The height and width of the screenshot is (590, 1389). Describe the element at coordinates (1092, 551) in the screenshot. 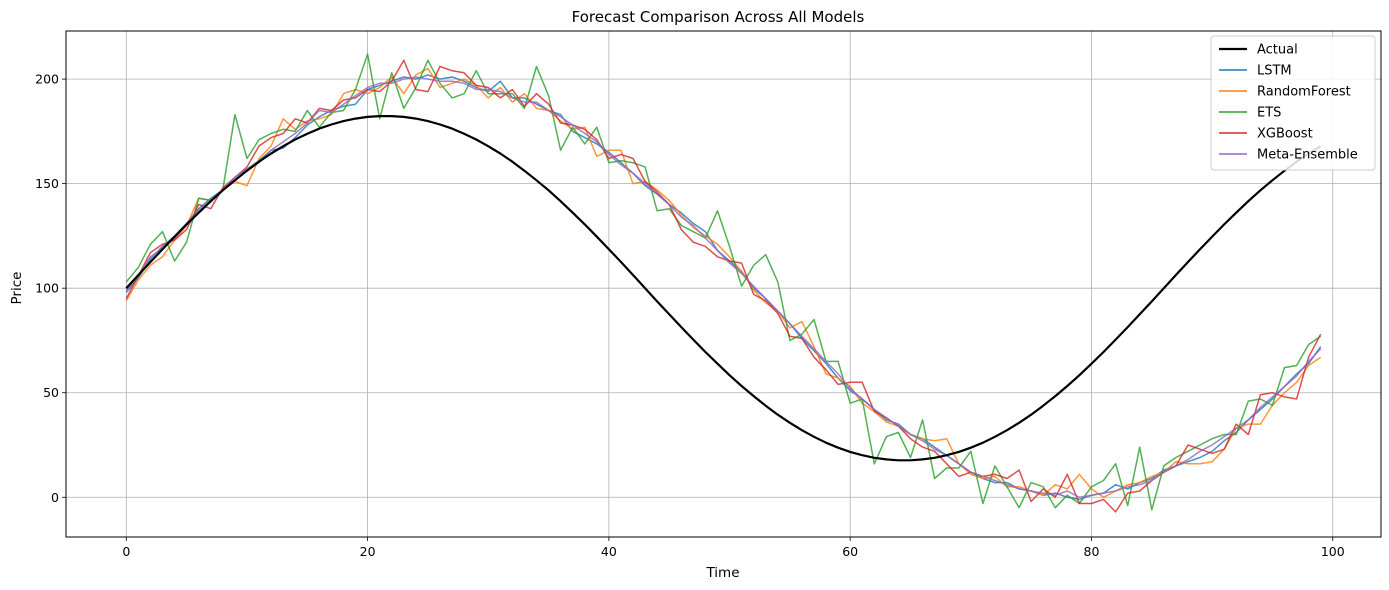

I see `x-tick-label: 80` at that location.